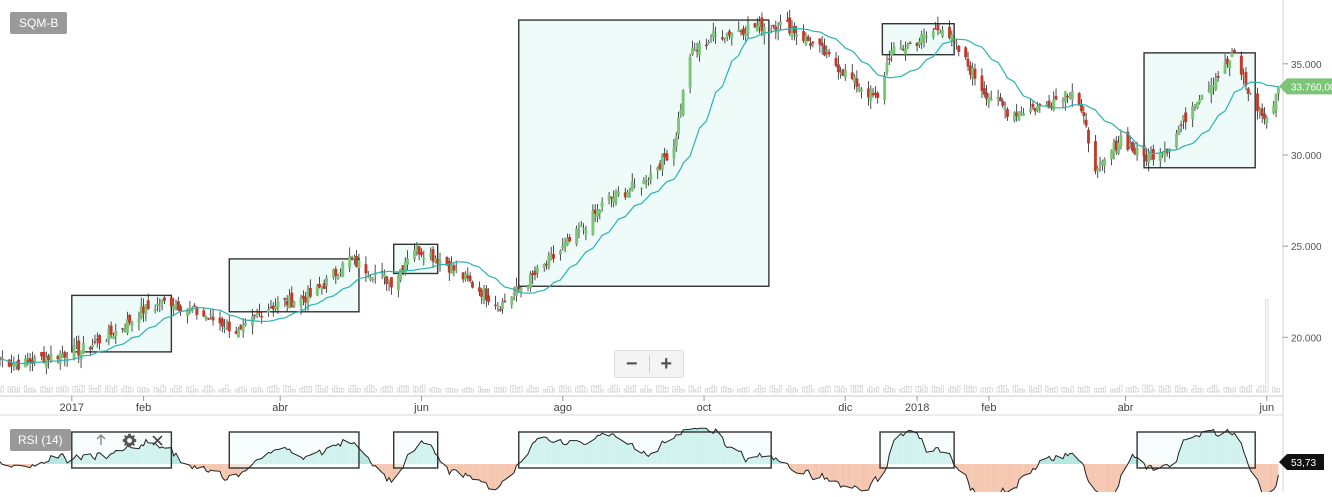  Describe the element at coordinates (666, 363) in the screenshot. I see `zoom-in-button: +` at that location.